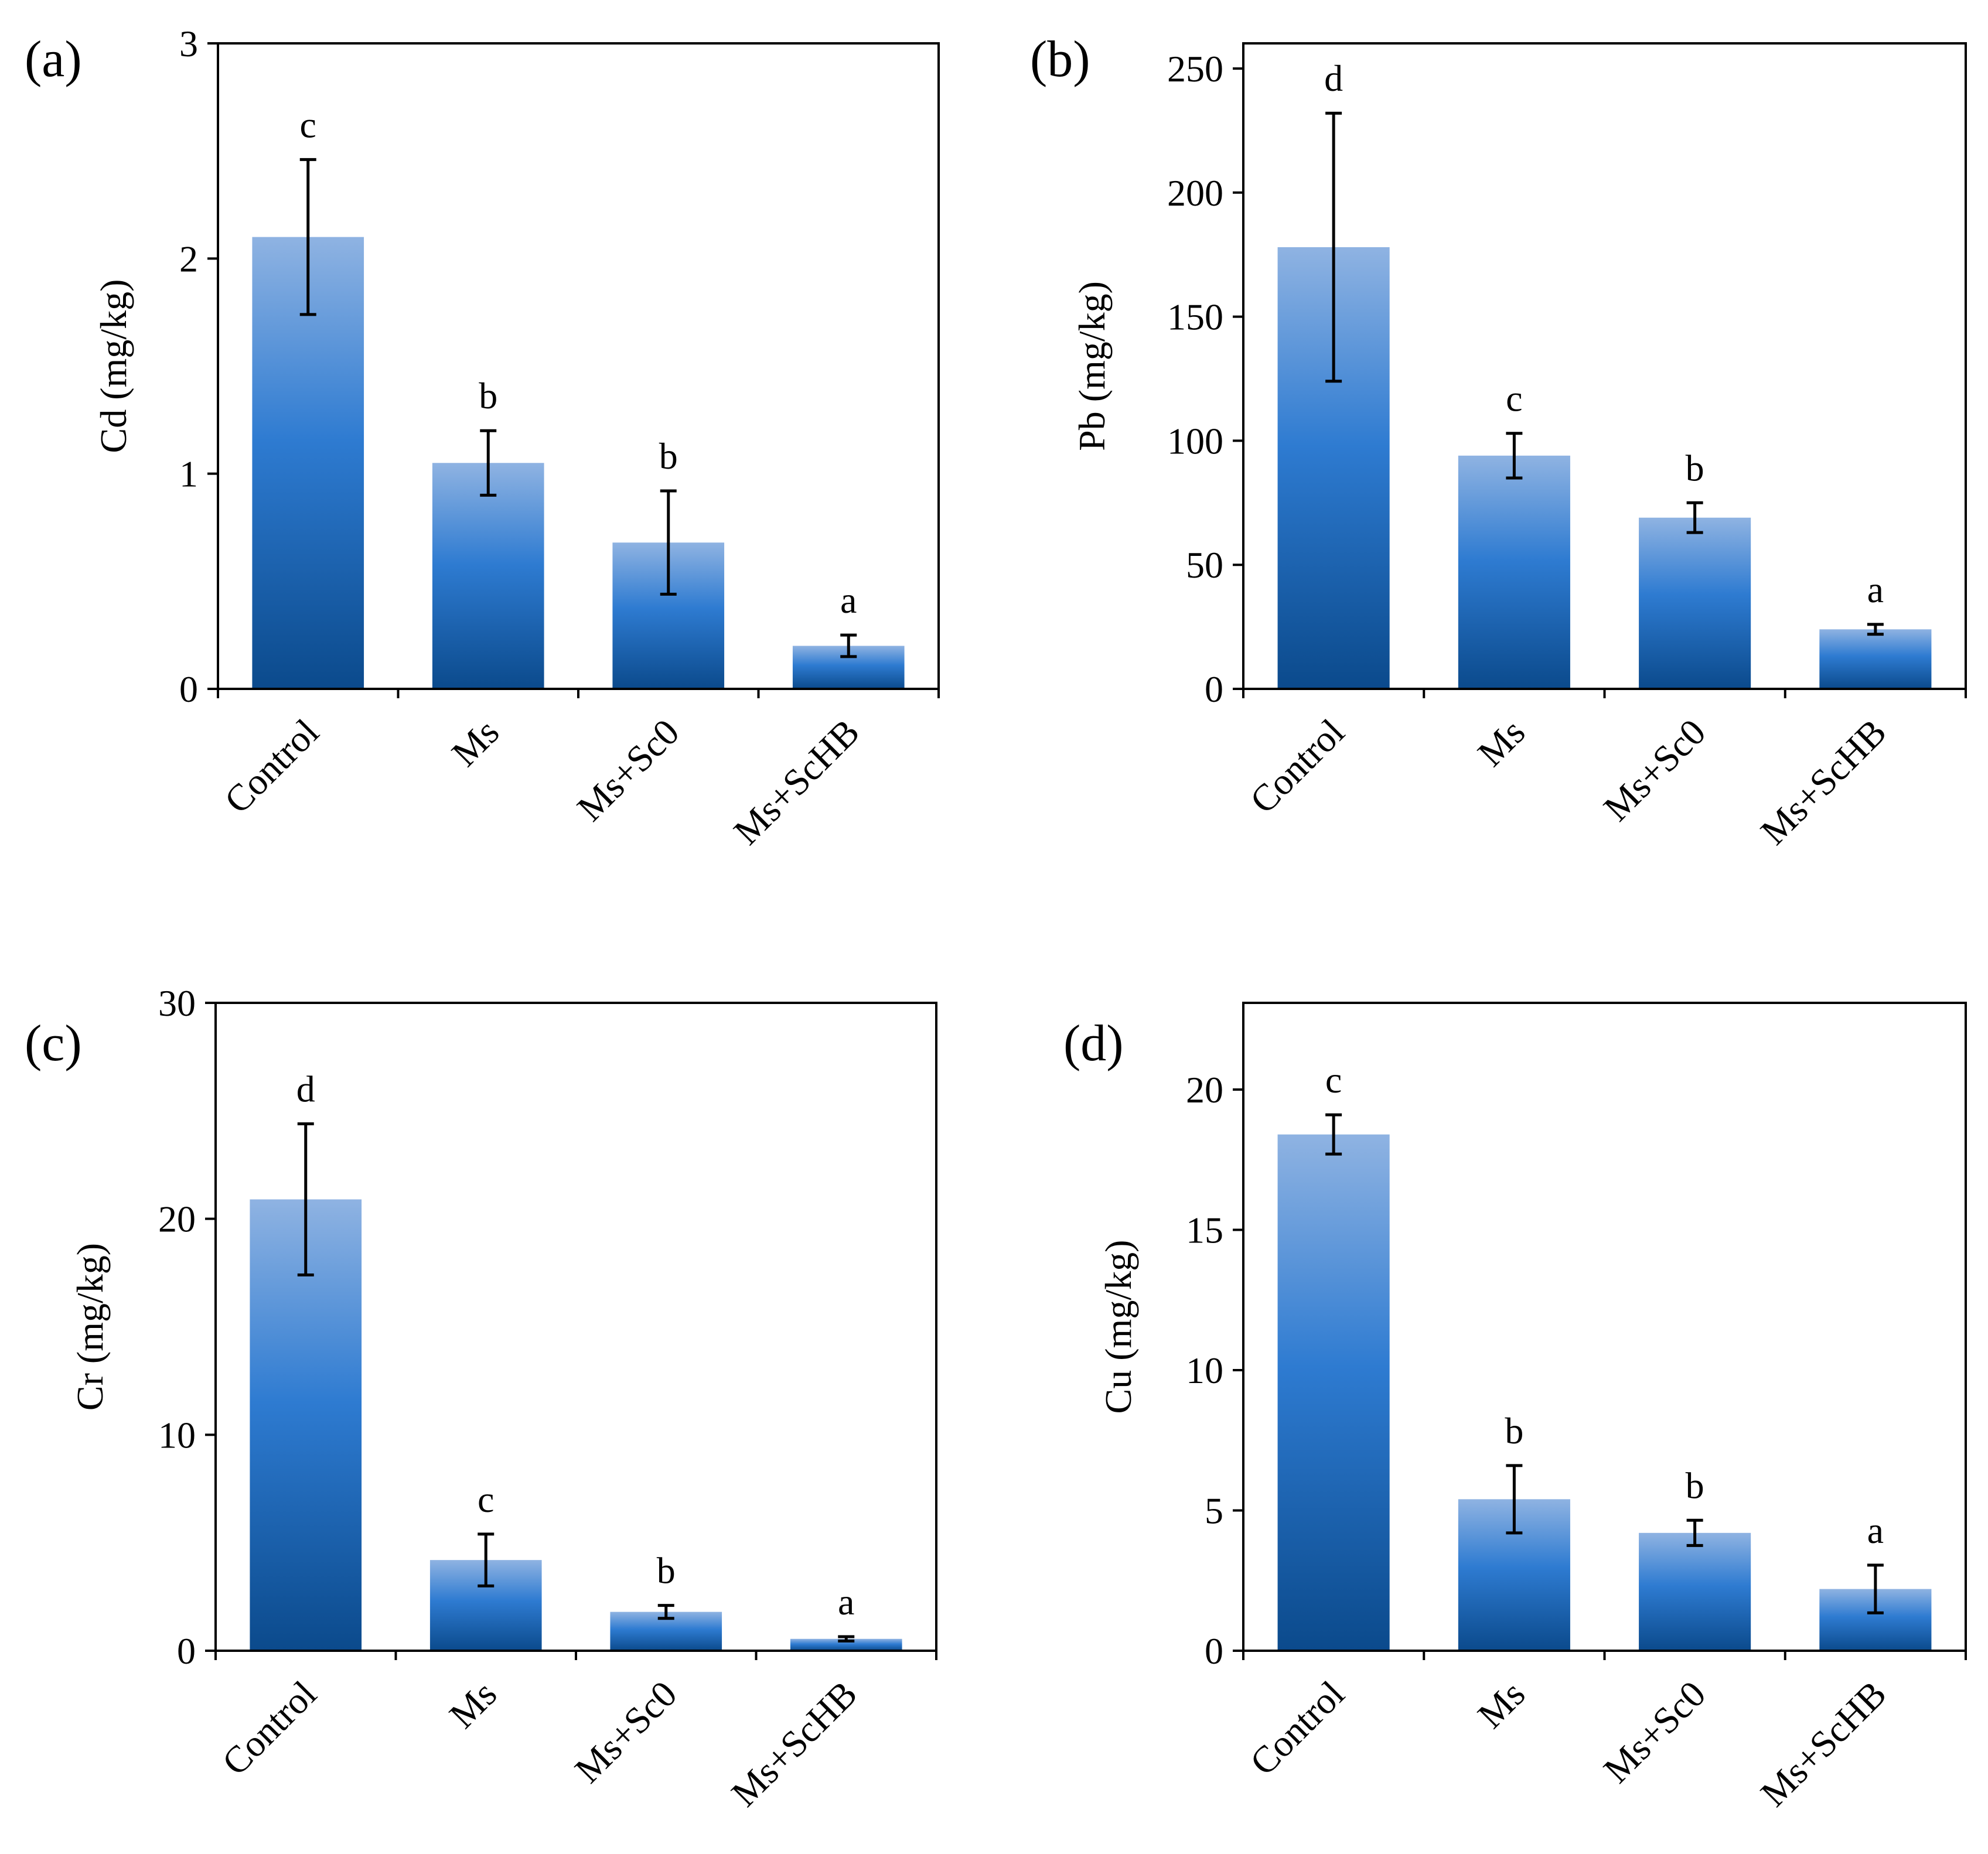  What do you see at coordinates (90, 1327) in the screenshot?
I see `y-axis-title: Cr (mg/kg)` at bounding box center [90, 1327].